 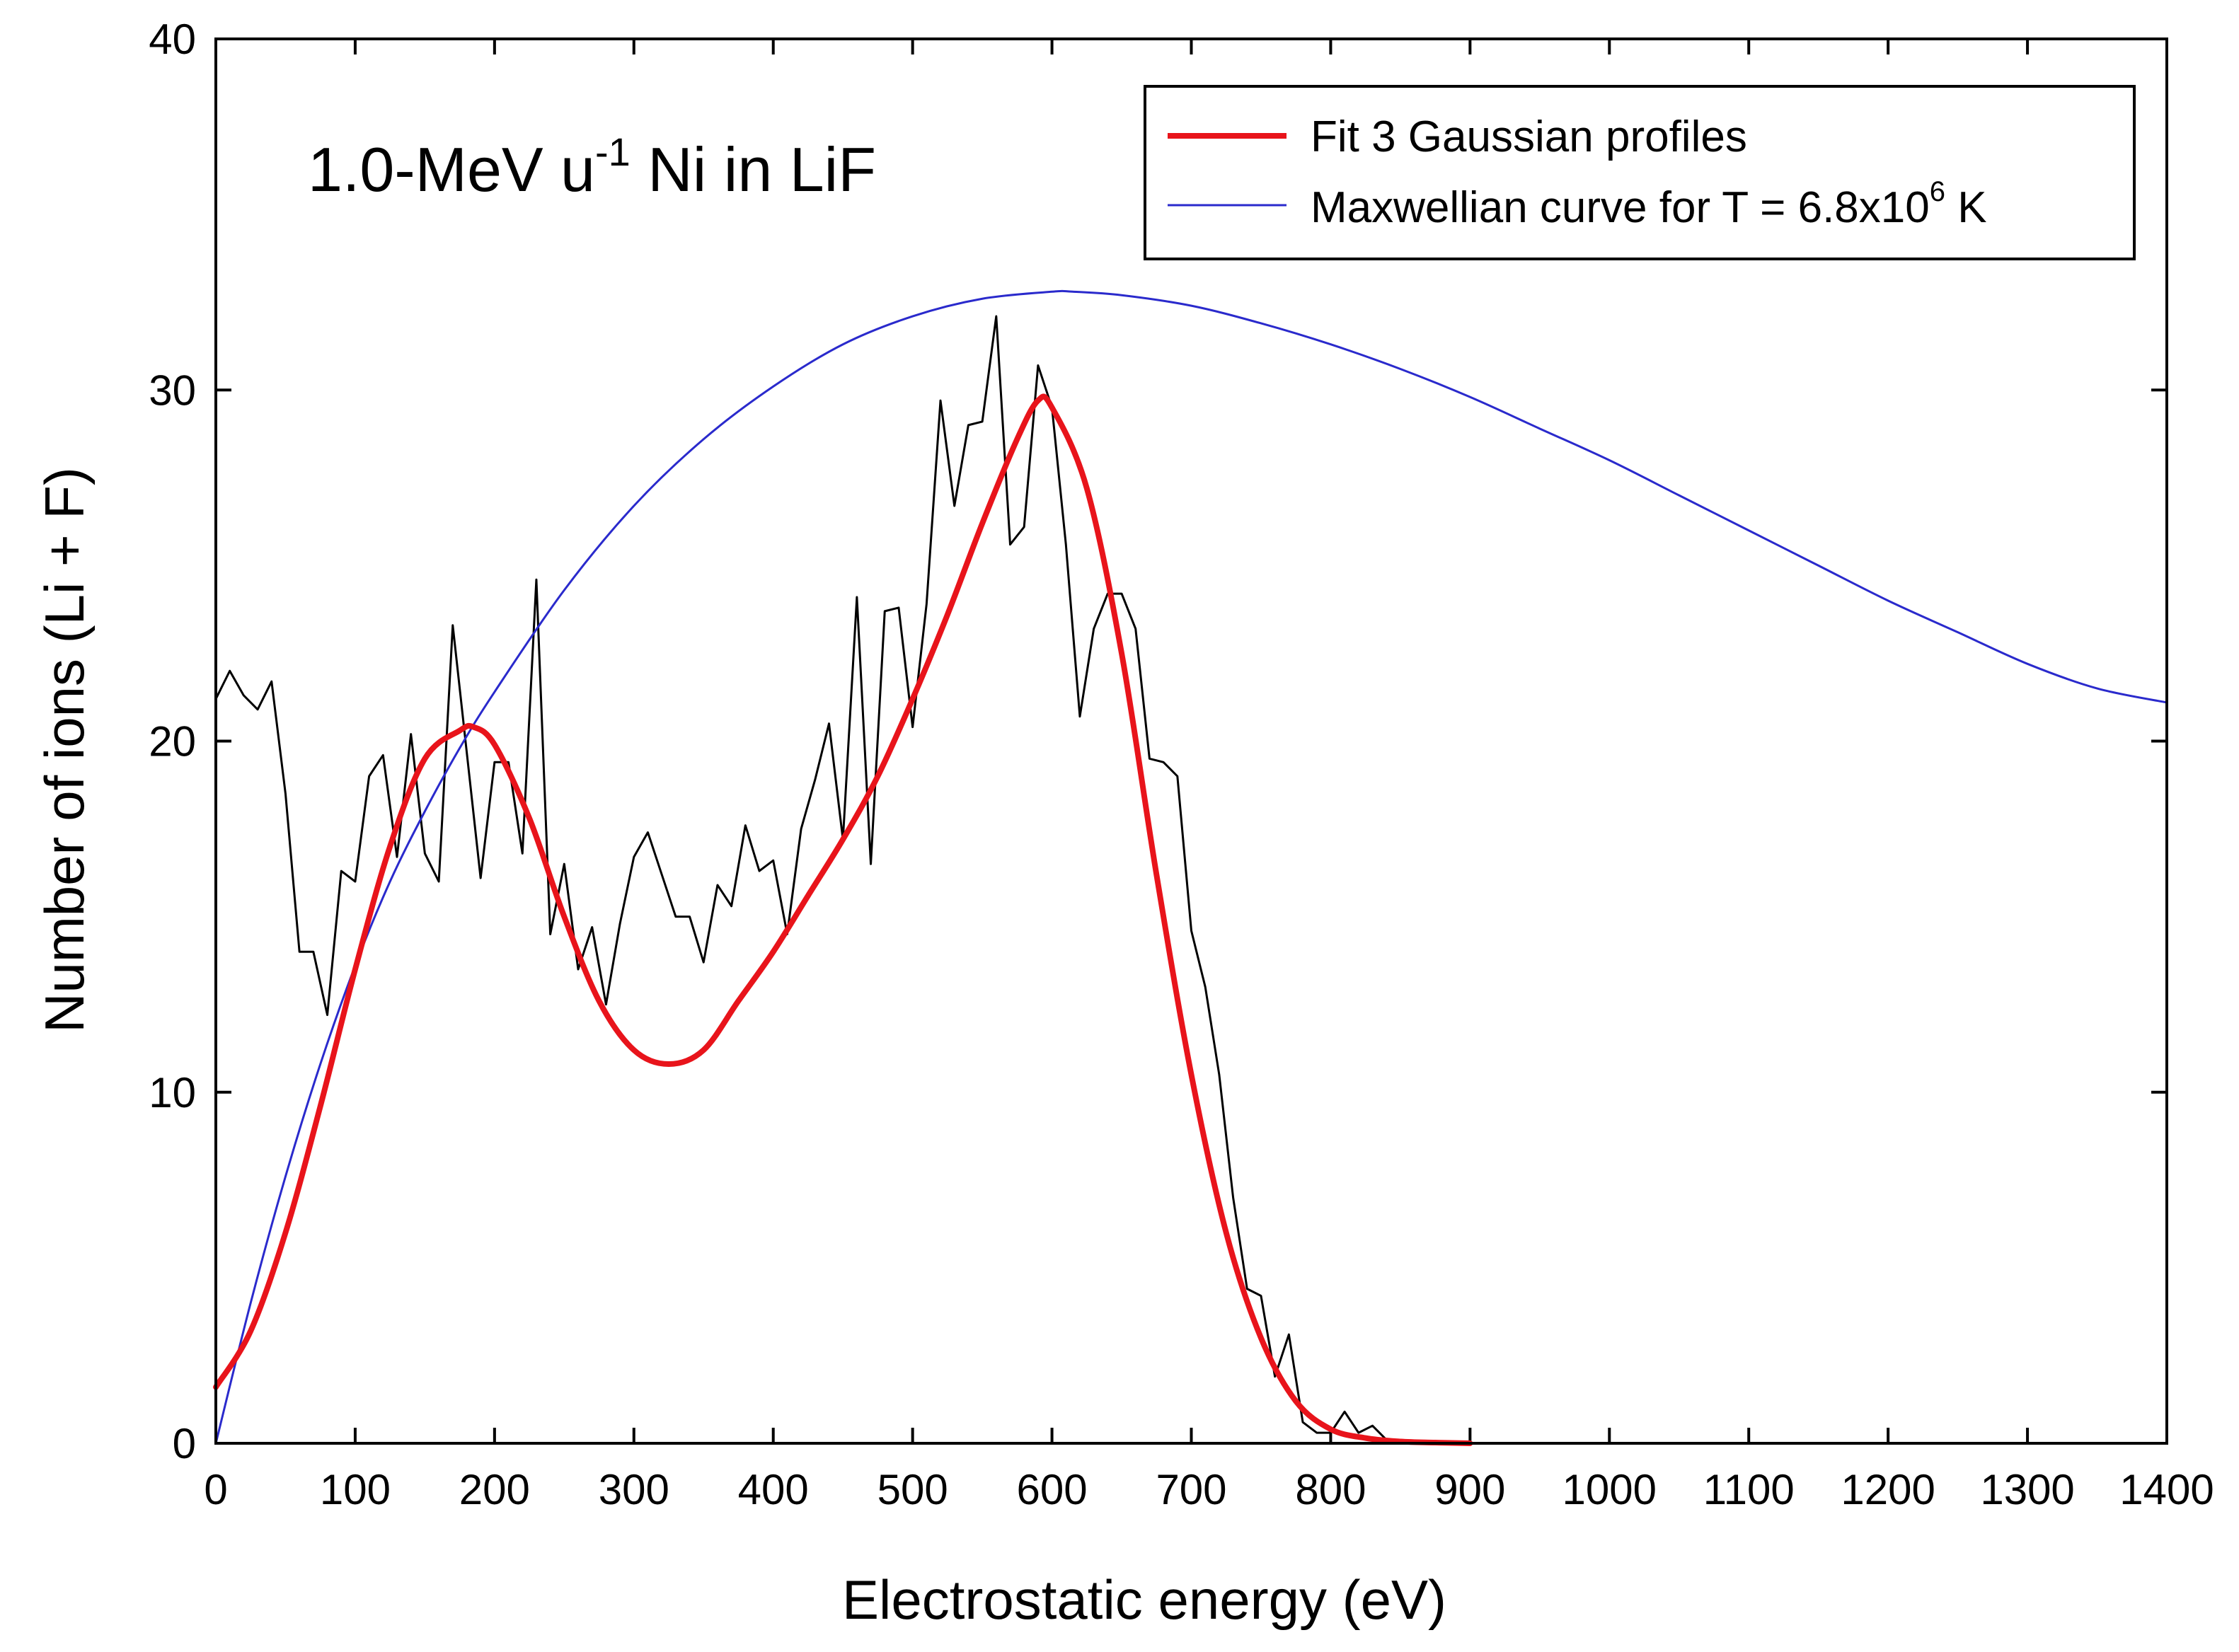 I want to click on y-tick-label: 20, so click(x=172, y=742).